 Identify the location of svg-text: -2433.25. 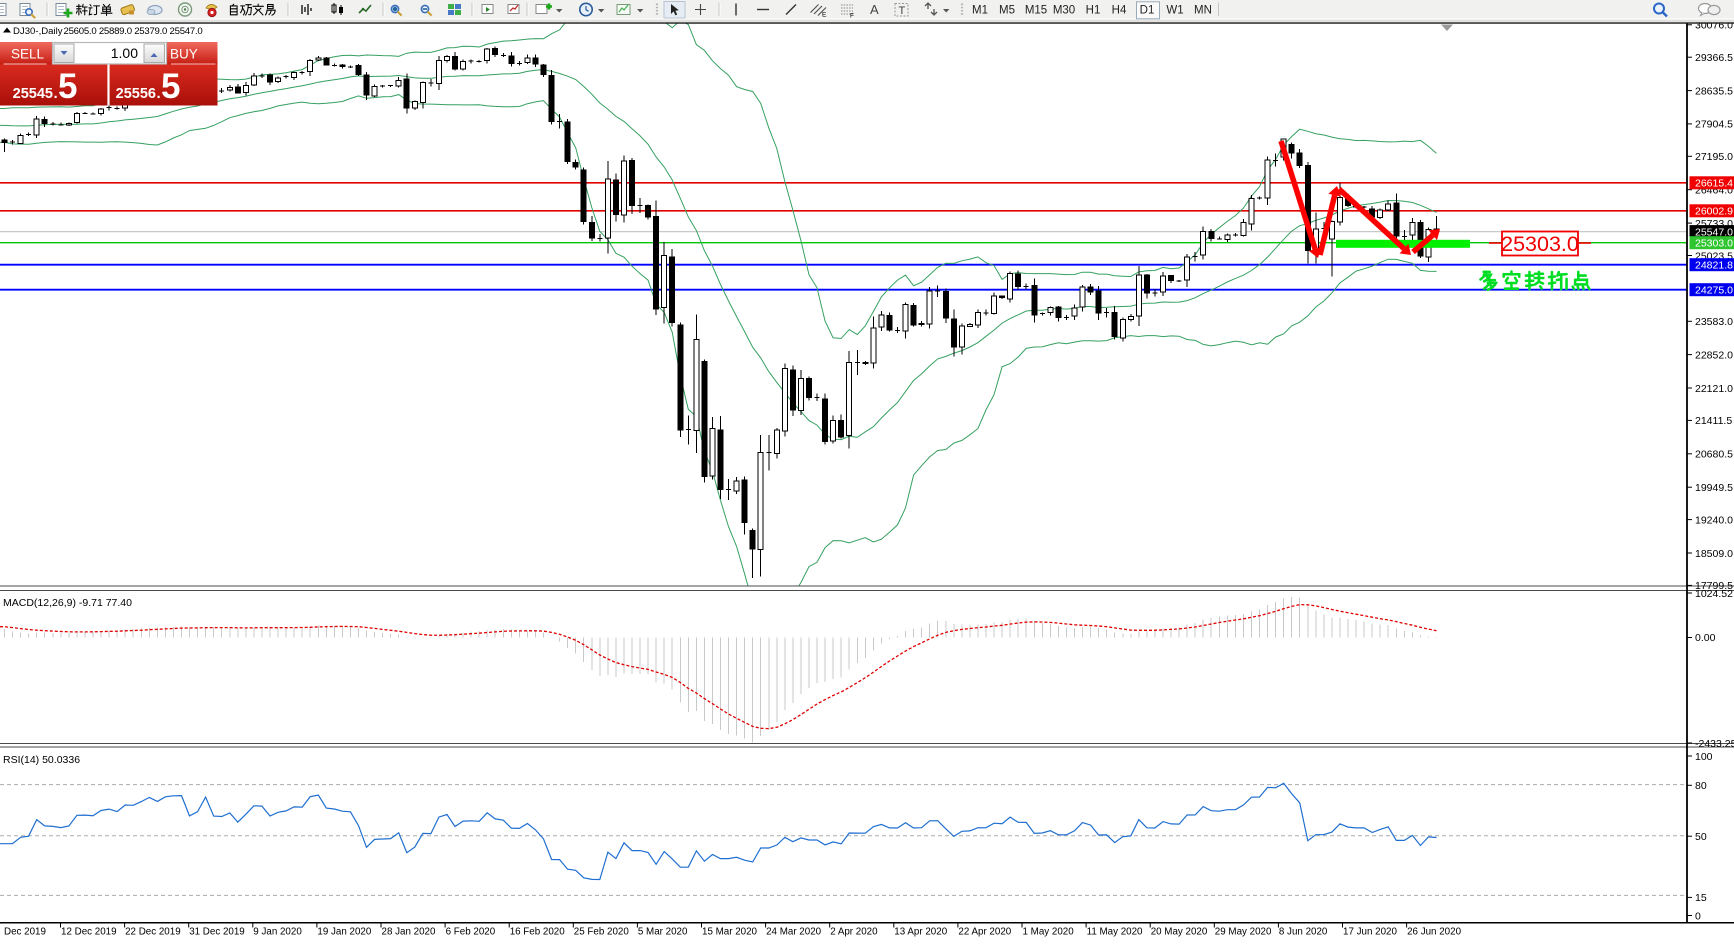
(1714, 744).